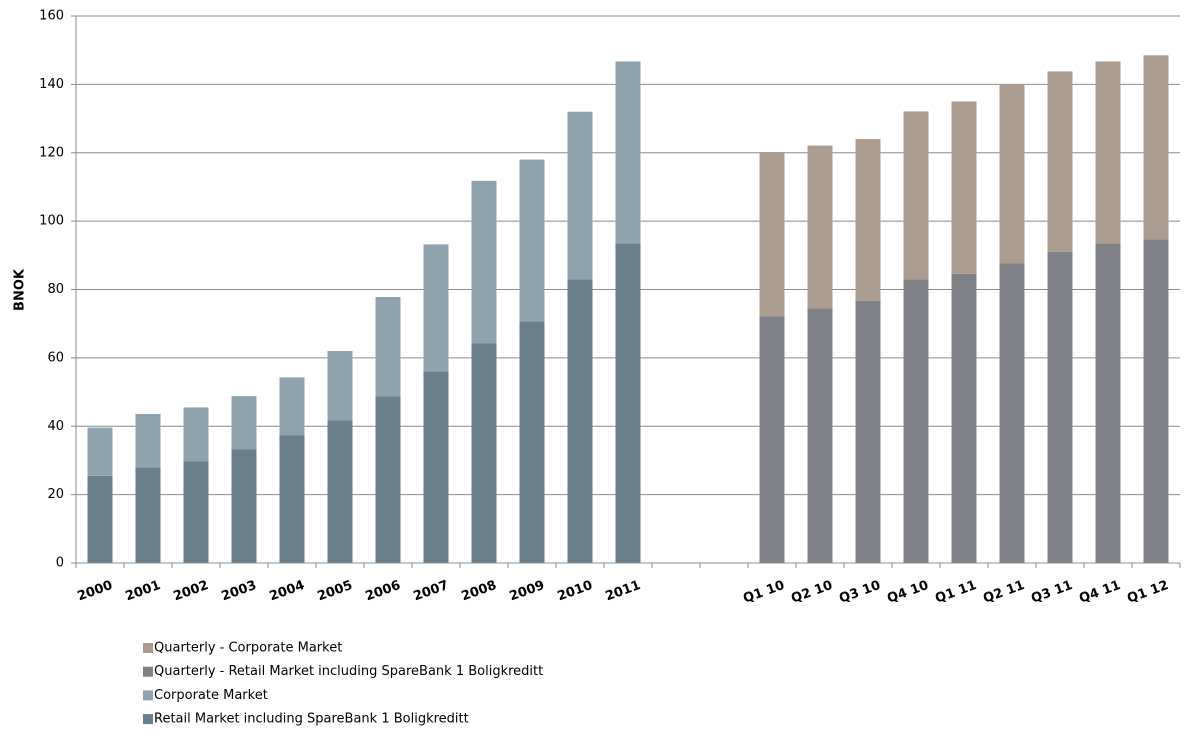  Describe the element at coordinates (526, 591) in the screenshot. I see `x-tick-label: 2009` at that location.